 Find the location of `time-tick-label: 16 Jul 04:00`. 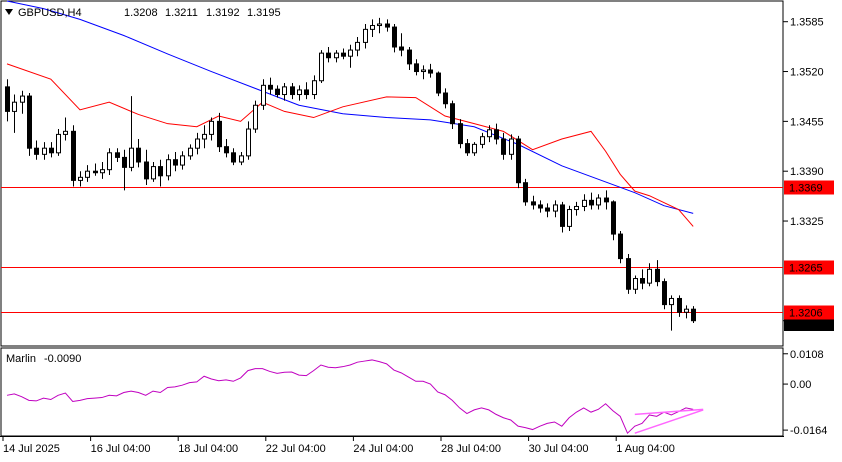

time-tick-label: 16 Jul 04:00 is located at coordinates (121, 449).